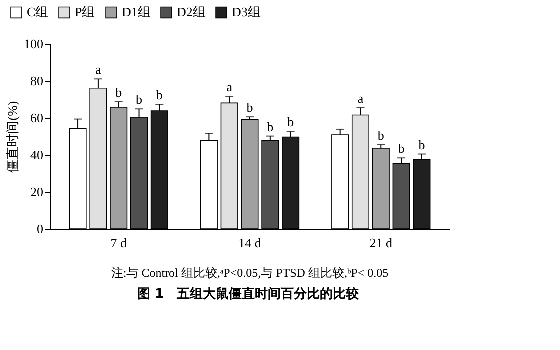 The height and width of the screenshot is (350, 560). What do you see at coordinates (382, 243) in the screenshot?
I see `x-tick-label: 21 d` at bounding box center [382, 243].